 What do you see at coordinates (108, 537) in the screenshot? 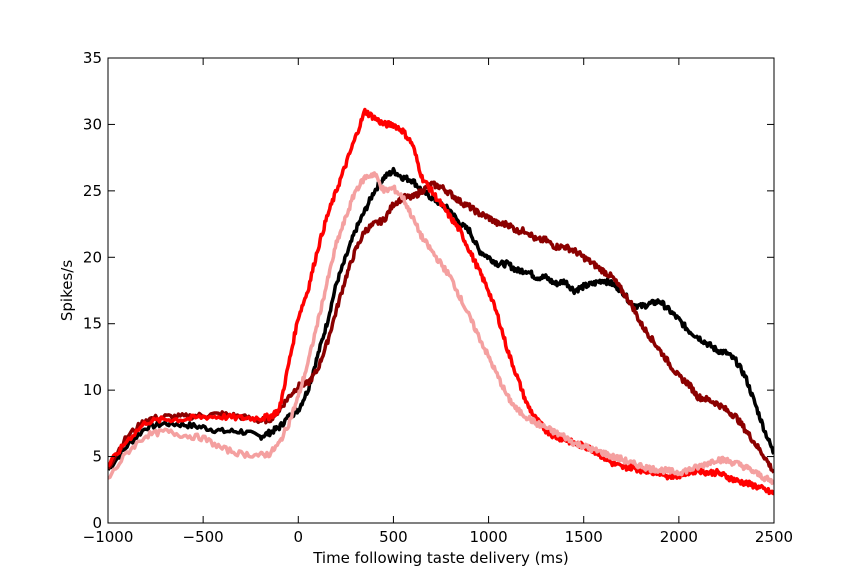
I see `x-tick-label: −1000` at bounding box center [108, 537].